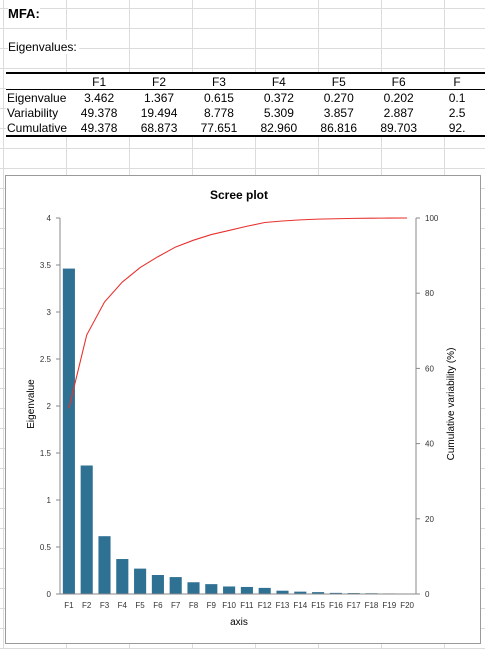  I want to click on bar-F13, so click(282, 592).